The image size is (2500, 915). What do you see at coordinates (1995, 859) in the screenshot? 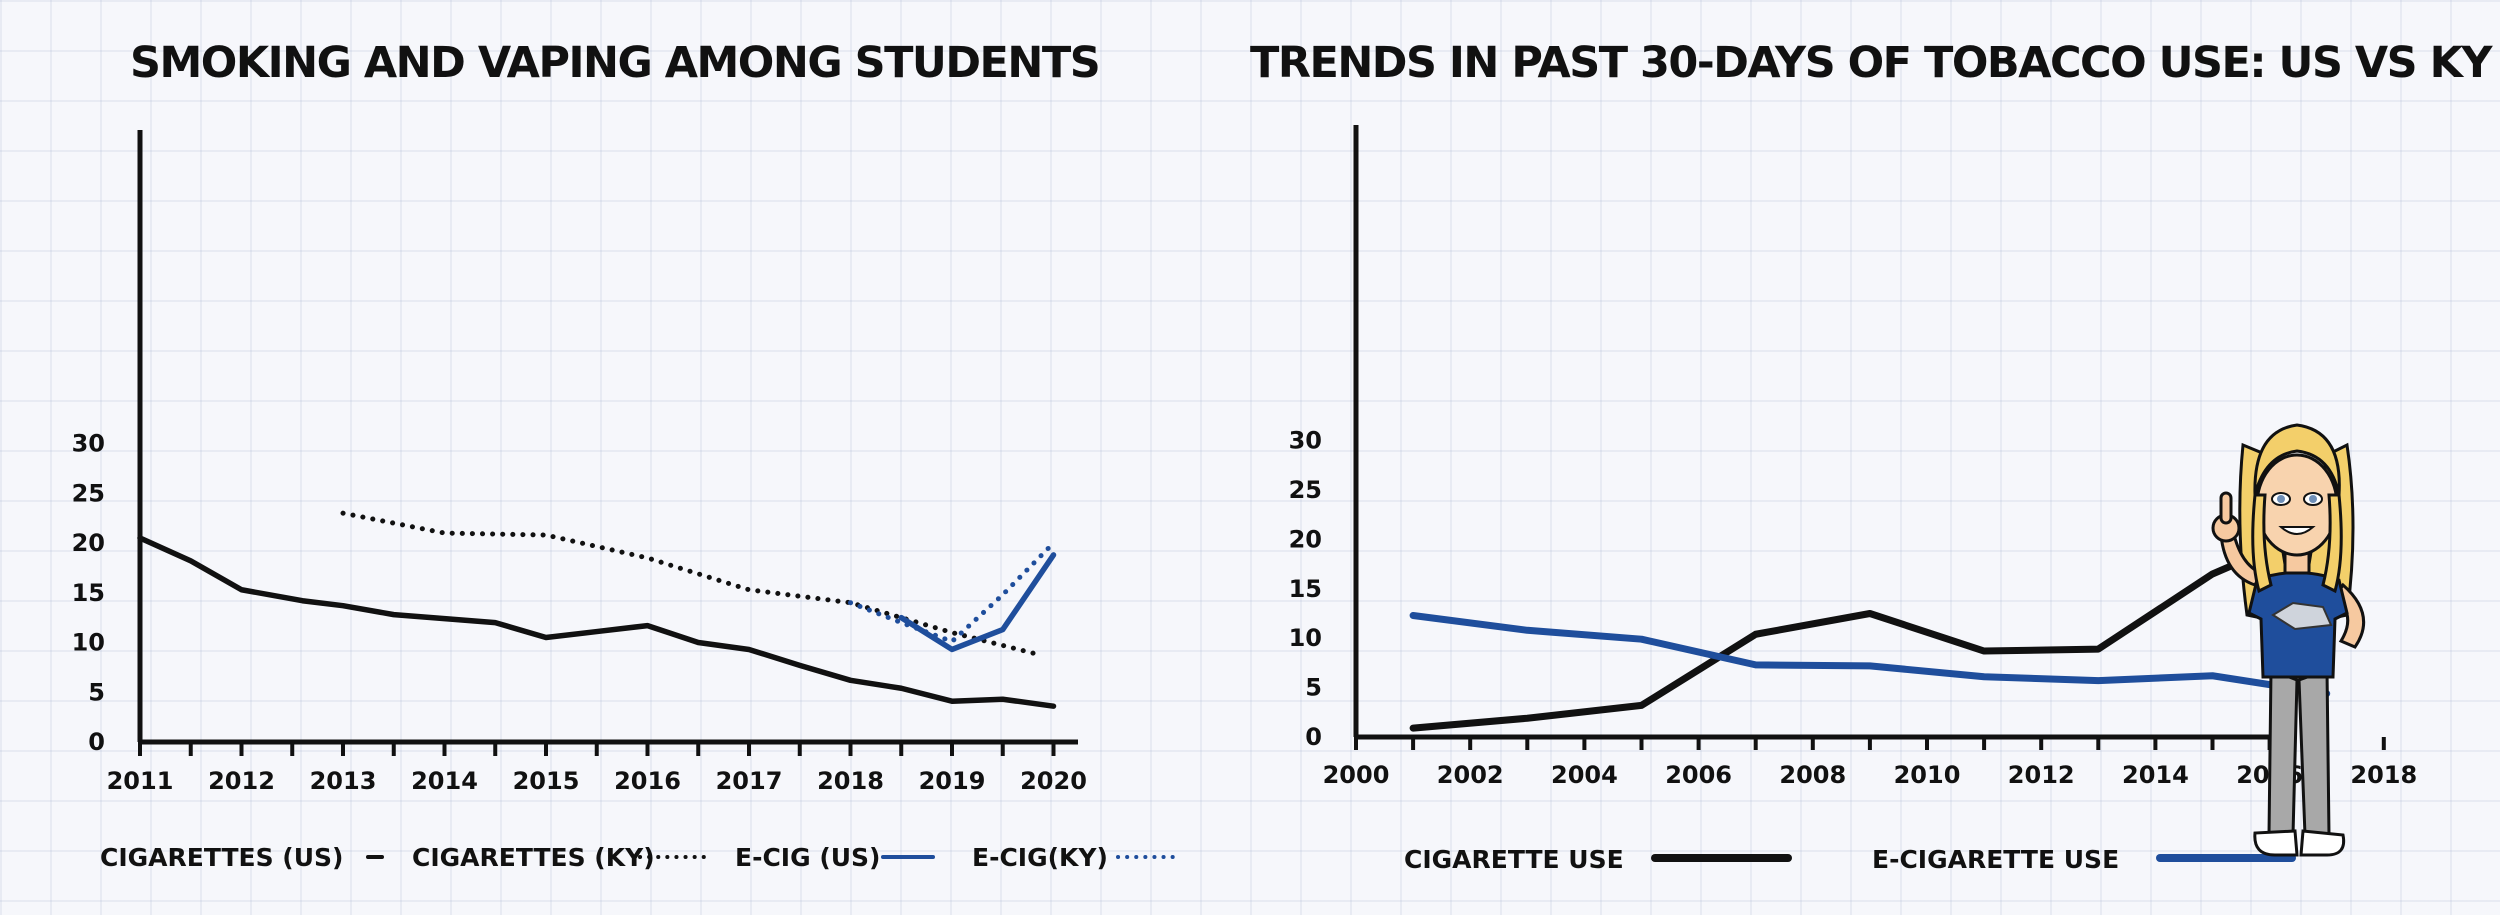
I see `legend-label-1: E-CIGARETTE USE` at bounding box center [1995, 859].